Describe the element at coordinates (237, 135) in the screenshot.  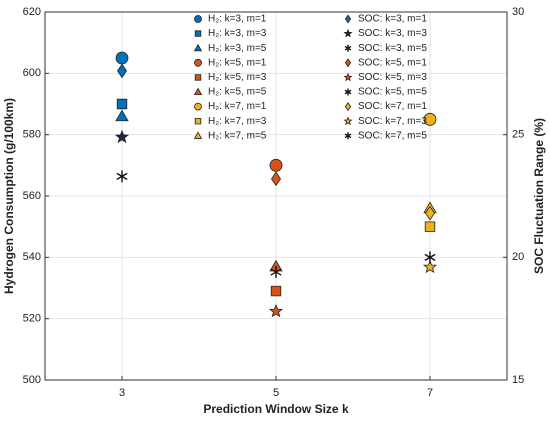
I see `legend-label: H₂: k=7, m=5` at that location.